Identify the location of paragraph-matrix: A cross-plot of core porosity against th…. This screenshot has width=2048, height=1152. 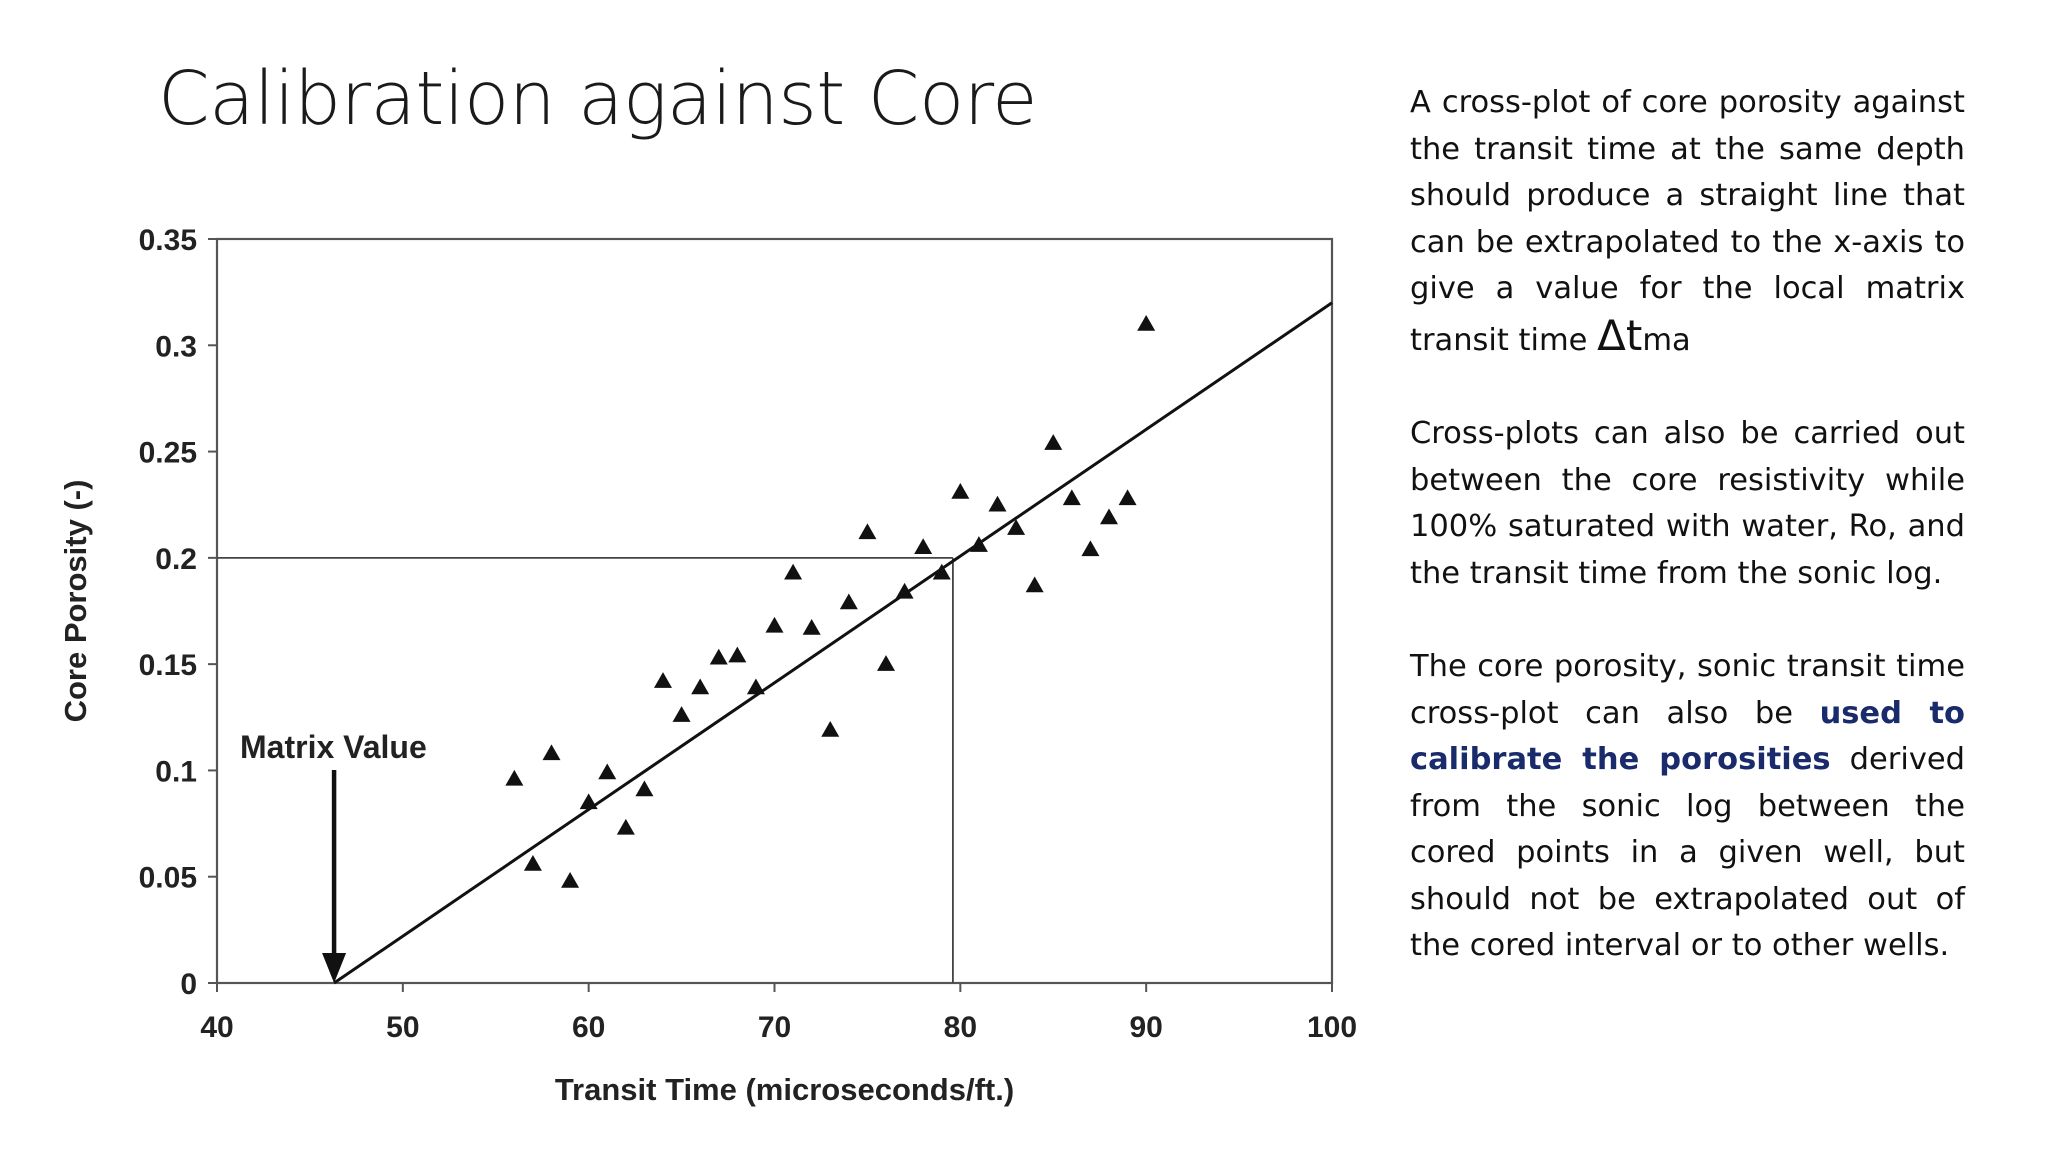
(1687, 222).